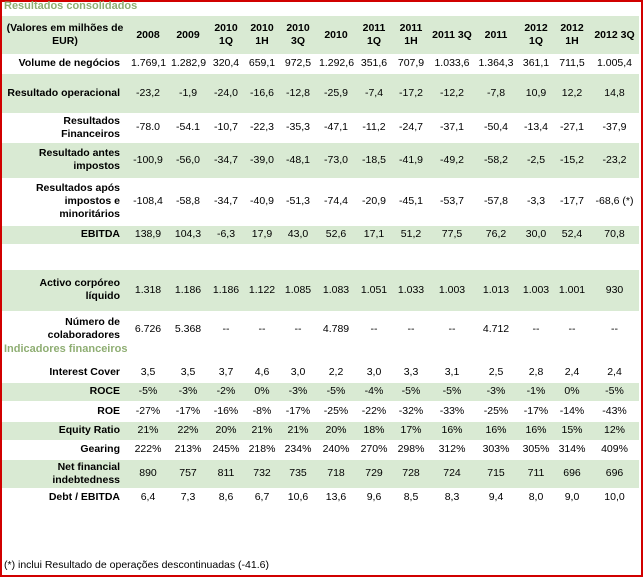 Image resolution: width=643 pixels, height=577 pixels. I want to click on table-cell: -1,9, so click(188, 93).